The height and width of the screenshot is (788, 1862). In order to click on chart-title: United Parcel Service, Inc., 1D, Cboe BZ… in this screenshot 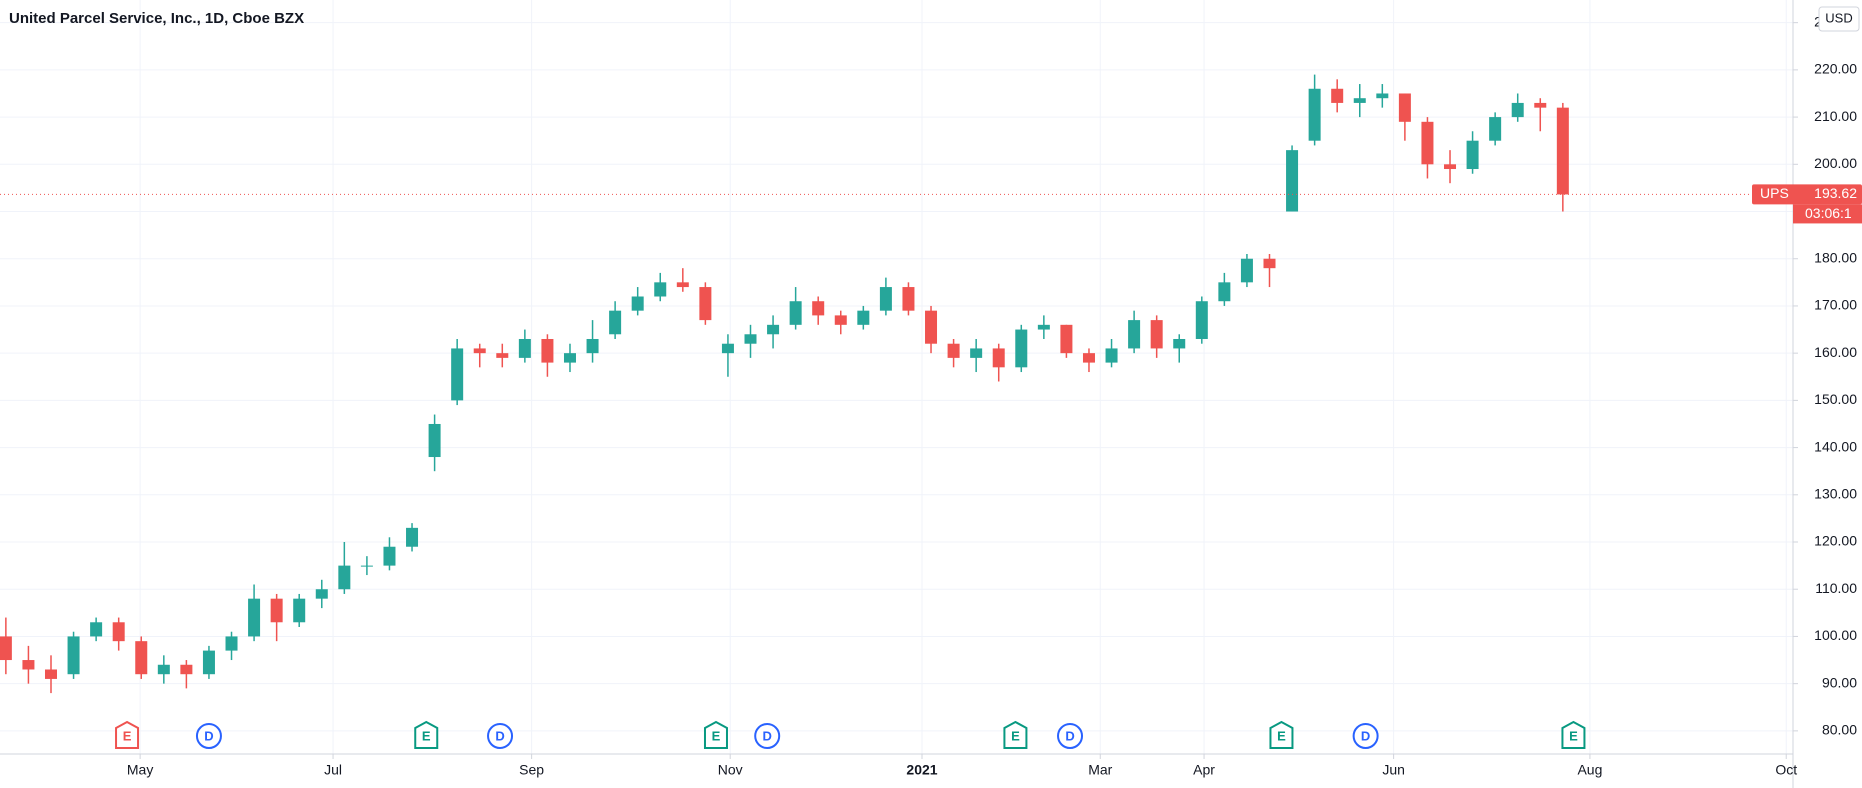, I will do `click(156, 18)`.